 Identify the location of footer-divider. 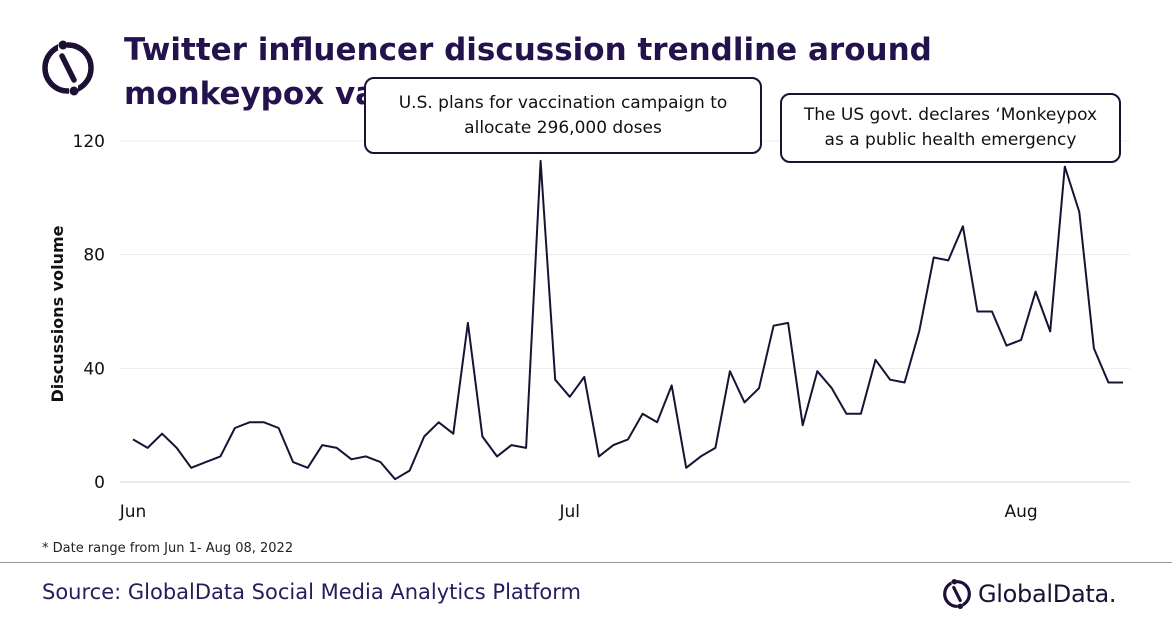
(586, 562).